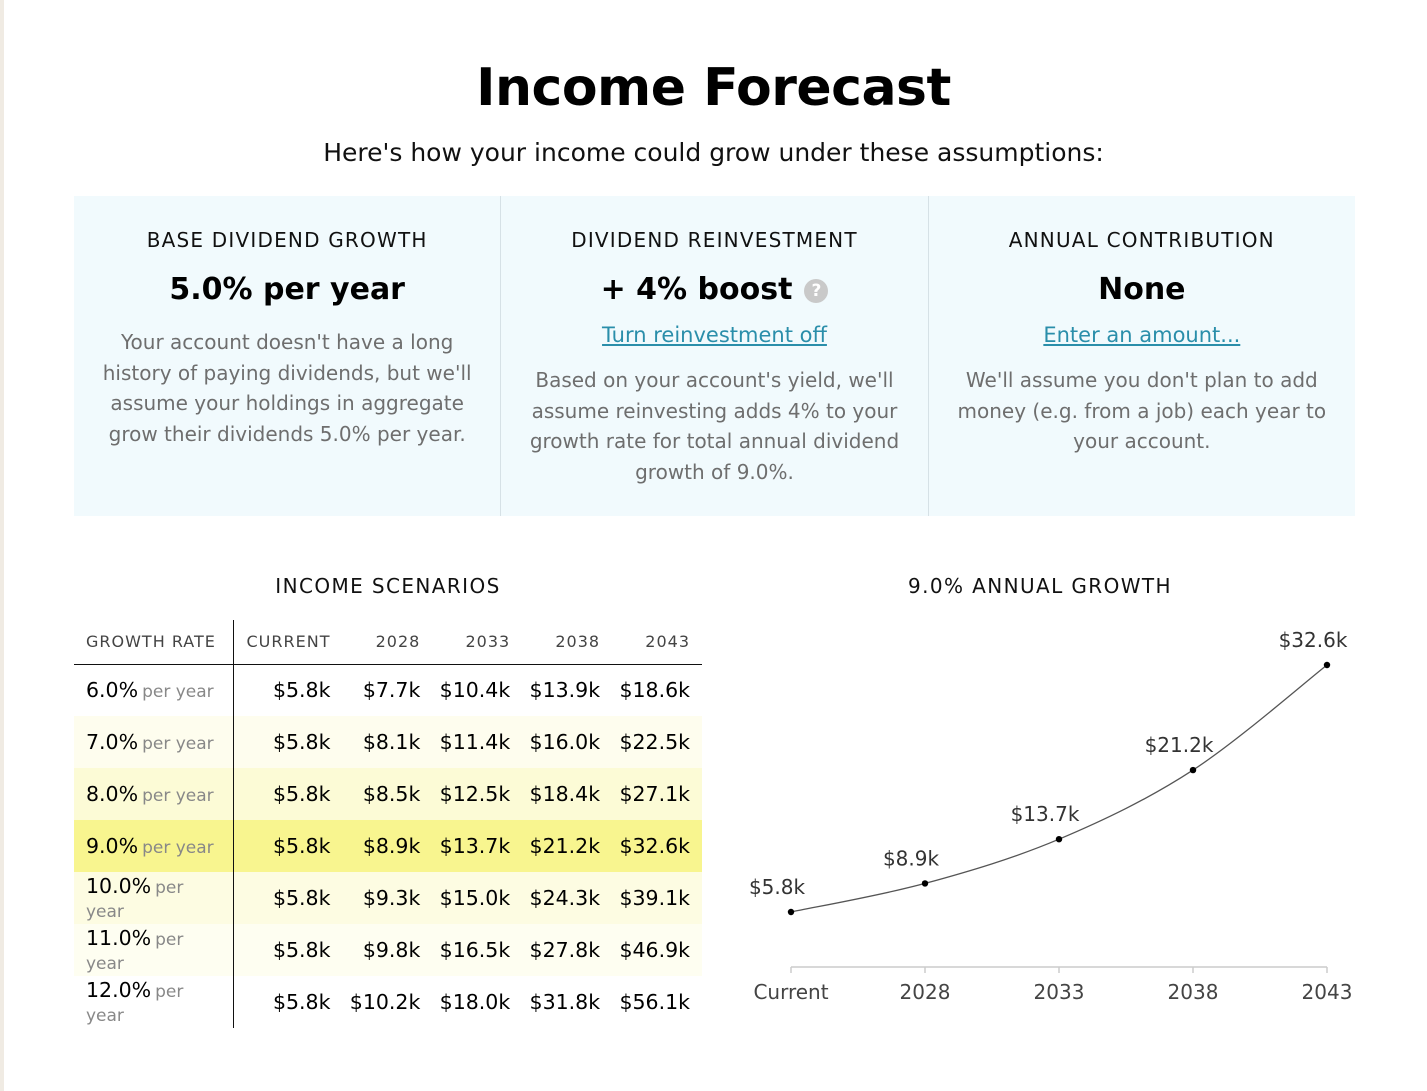 Image resolution: width=1427 pixels, height=1091 pixels. What do you see at coordinates (567, 742) in the screenshot?
I see `value-cell: $16.0k` at bounding box center [567, 742].